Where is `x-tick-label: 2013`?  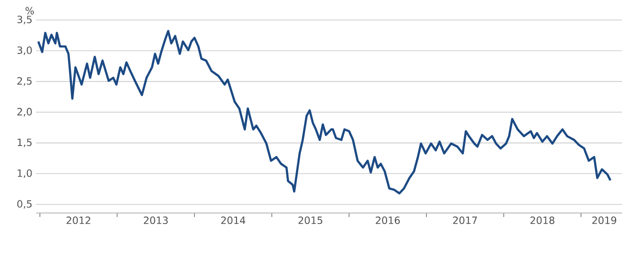
x-tick-label: 2013 is located at coordinates (156, 220).